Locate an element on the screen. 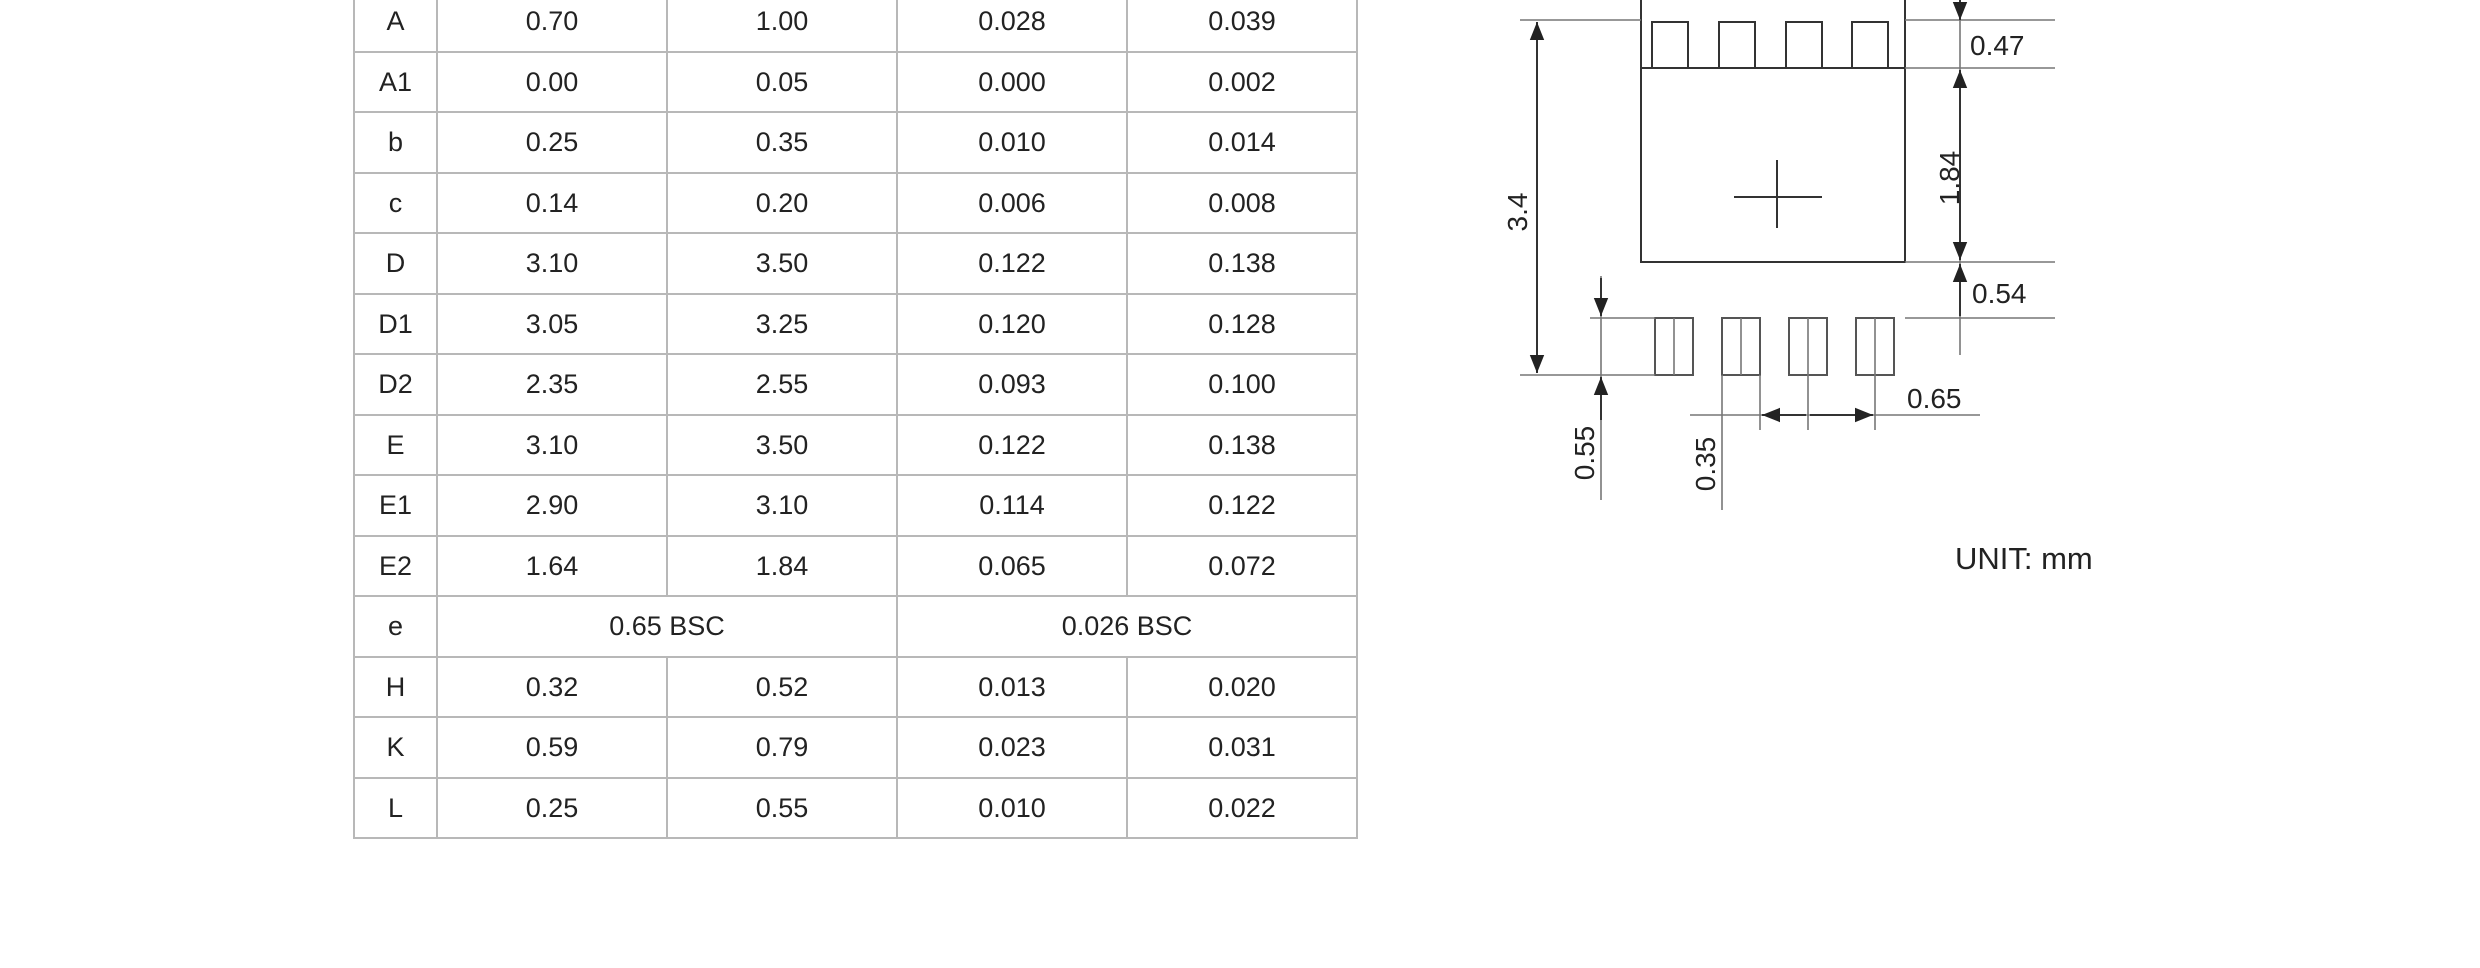  mm-min-cell: 0.14 is located at coordinates (552, 202).